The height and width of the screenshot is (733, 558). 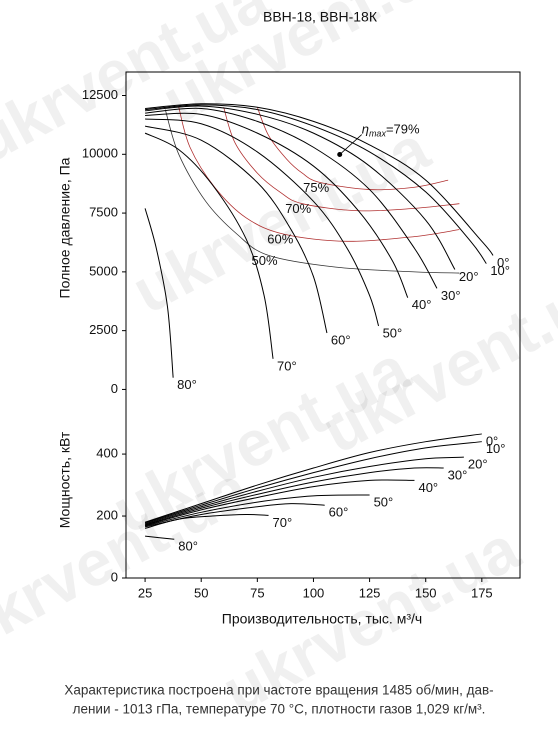 What do you see at coordinates (298, 208) in the screenshot?
I see `efficiency-label: 70%` at bounding box center [298, 208].